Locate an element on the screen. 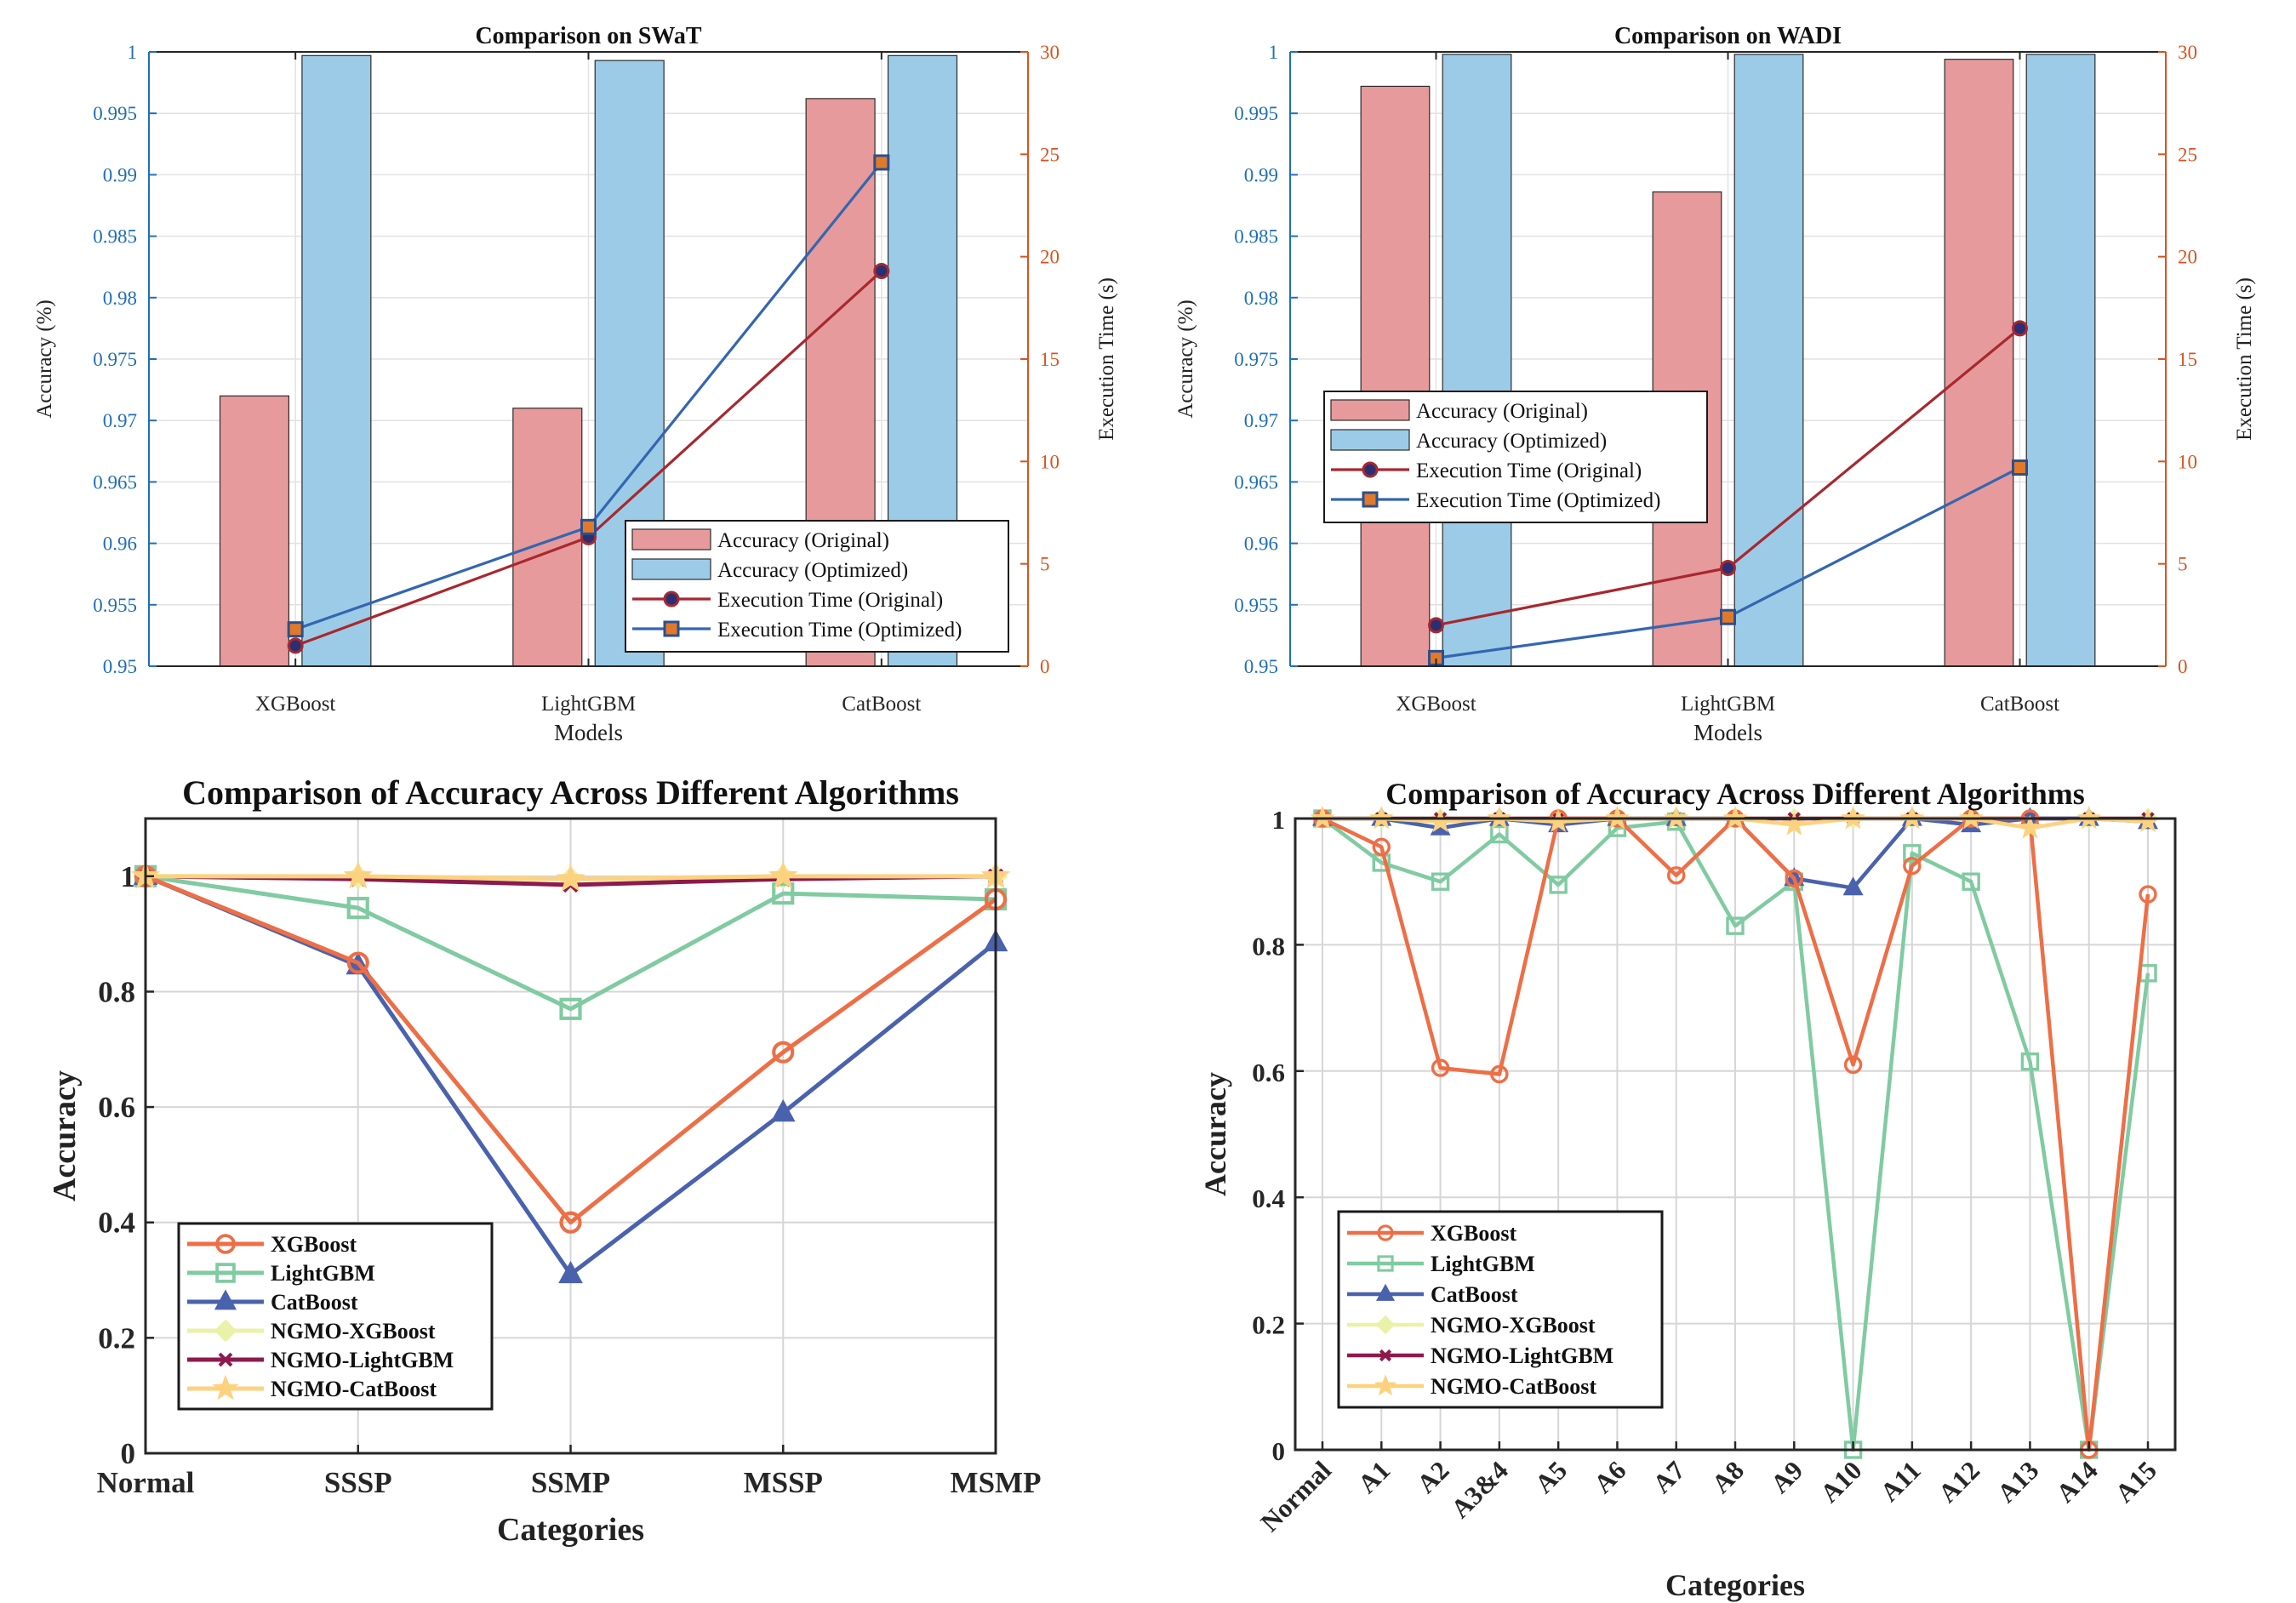 The width and height of the screenshot is (2296, 1603). chart-title: Comparison on WADI is located at coordinates (1728, 36).